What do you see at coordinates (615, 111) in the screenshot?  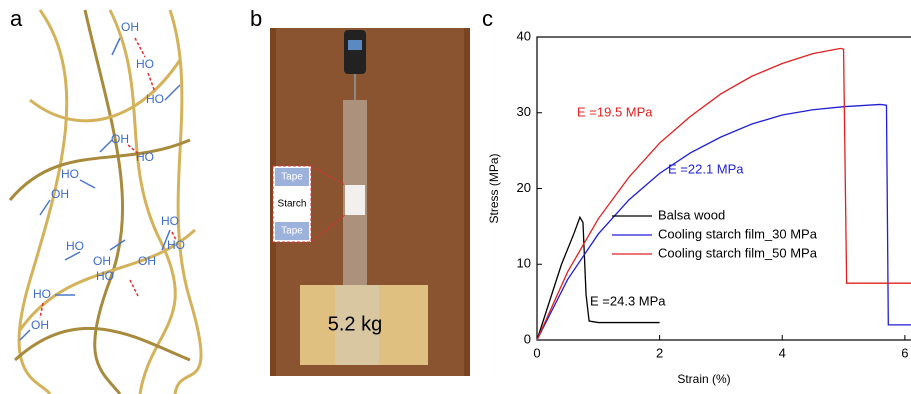 I see `annotation: E =19.5 MPa` at bounding box center [615, 111].